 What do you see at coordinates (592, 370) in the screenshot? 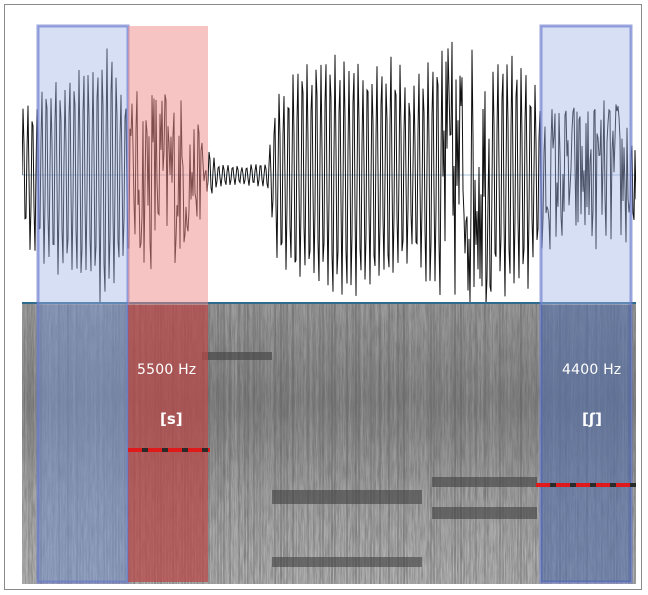
I see `frequency-label-sh: 4400 Hz` at bounding box center [592, 370].